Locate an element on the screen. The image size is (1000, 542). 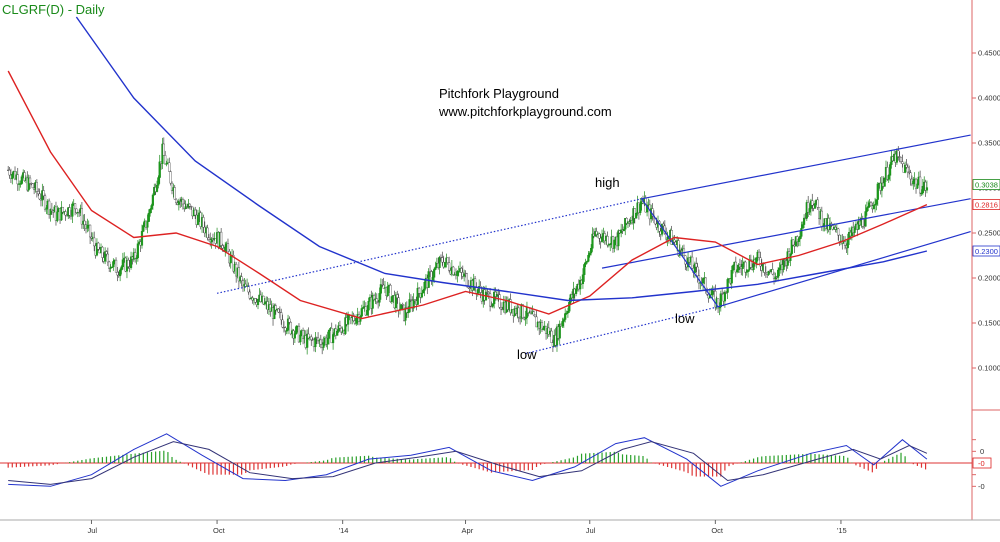
time-tick-label: Apr is located at coordinates (468, 530).